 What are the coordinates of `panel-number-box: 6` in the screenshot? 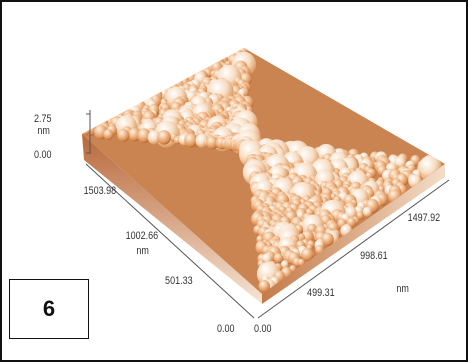 It's located at (49, 309).